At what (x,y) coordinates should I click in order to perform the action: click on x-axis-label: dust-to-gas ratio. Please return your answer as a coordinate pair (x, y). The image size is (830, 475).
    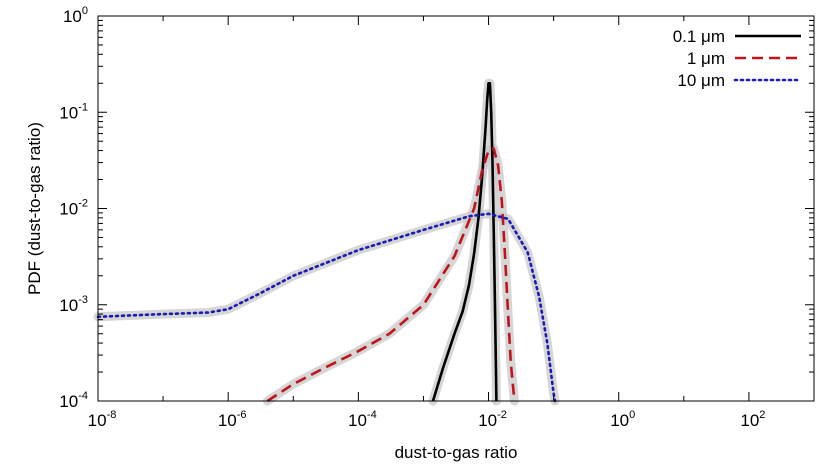
    Looking at the image, I should click on (456, 452).